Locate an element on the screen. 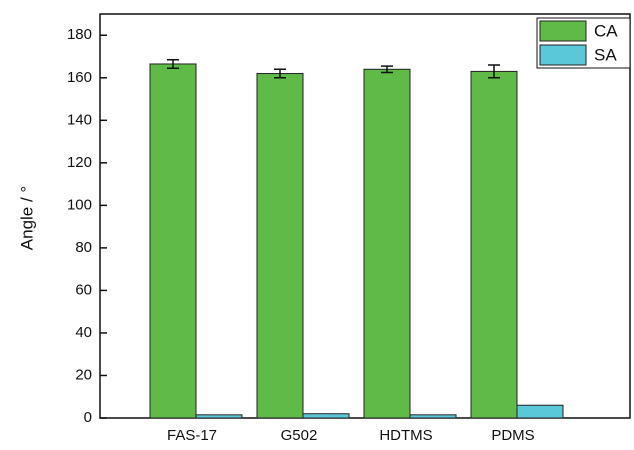  x-tick-label: PDMS is located at coordinates (512, 435).